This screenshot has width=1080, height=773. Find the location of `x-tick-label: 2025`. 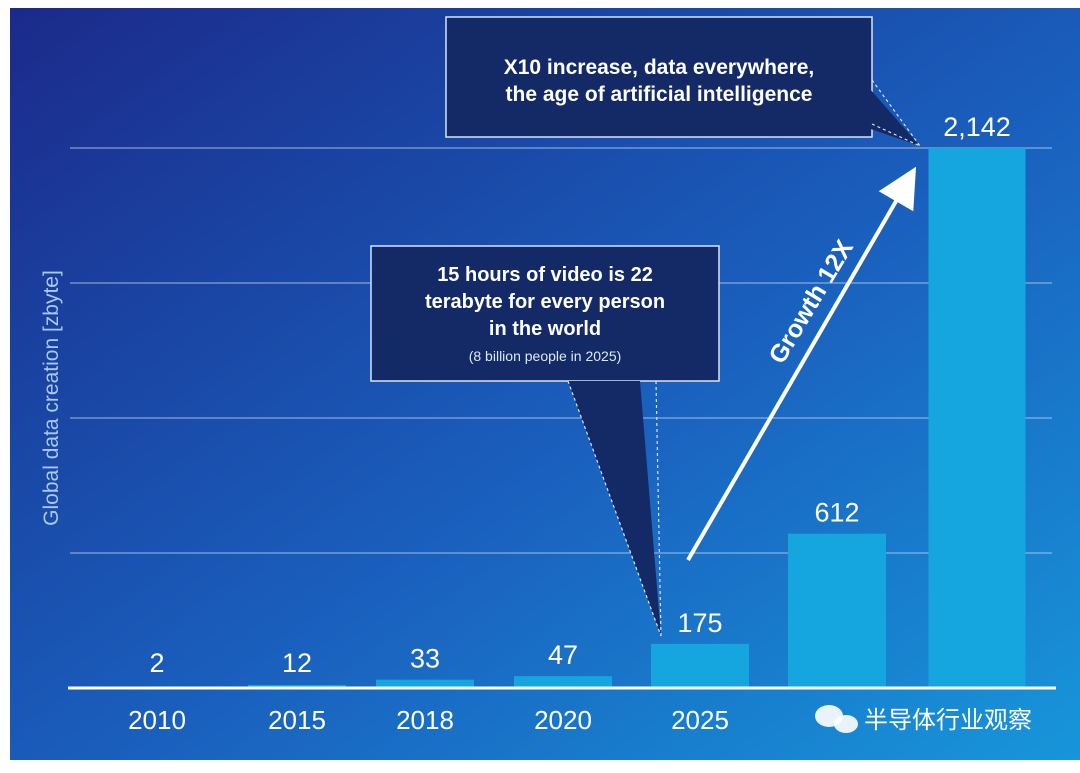

x-tick-label: 2025 is located at coordinates (700, 720).